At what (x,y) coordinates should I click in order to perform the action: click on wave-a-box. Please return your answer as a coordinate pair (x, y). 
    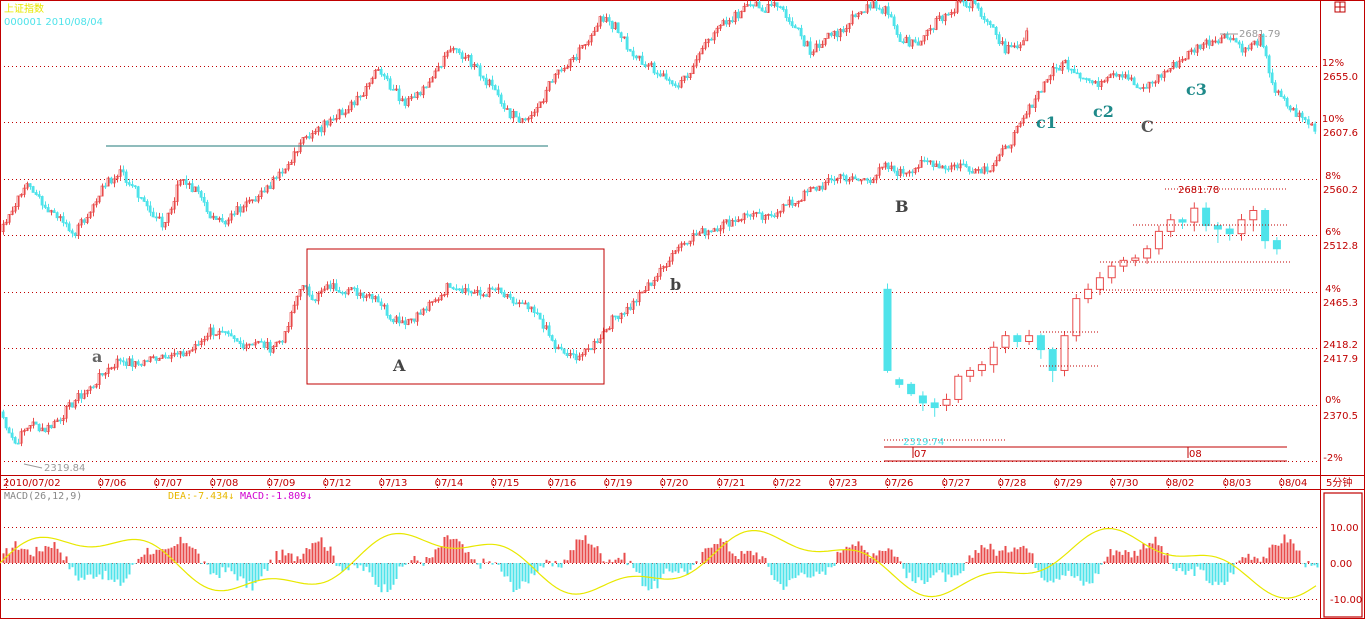
    Looking at the image, I should click on (455, 316).